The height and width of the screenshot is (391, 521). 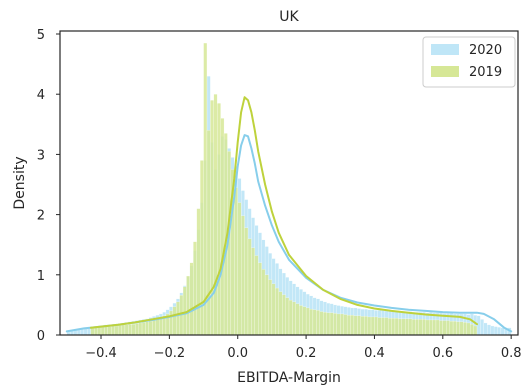 I want to click on legend-label-2019: 2019, so click(x=485, y=72).